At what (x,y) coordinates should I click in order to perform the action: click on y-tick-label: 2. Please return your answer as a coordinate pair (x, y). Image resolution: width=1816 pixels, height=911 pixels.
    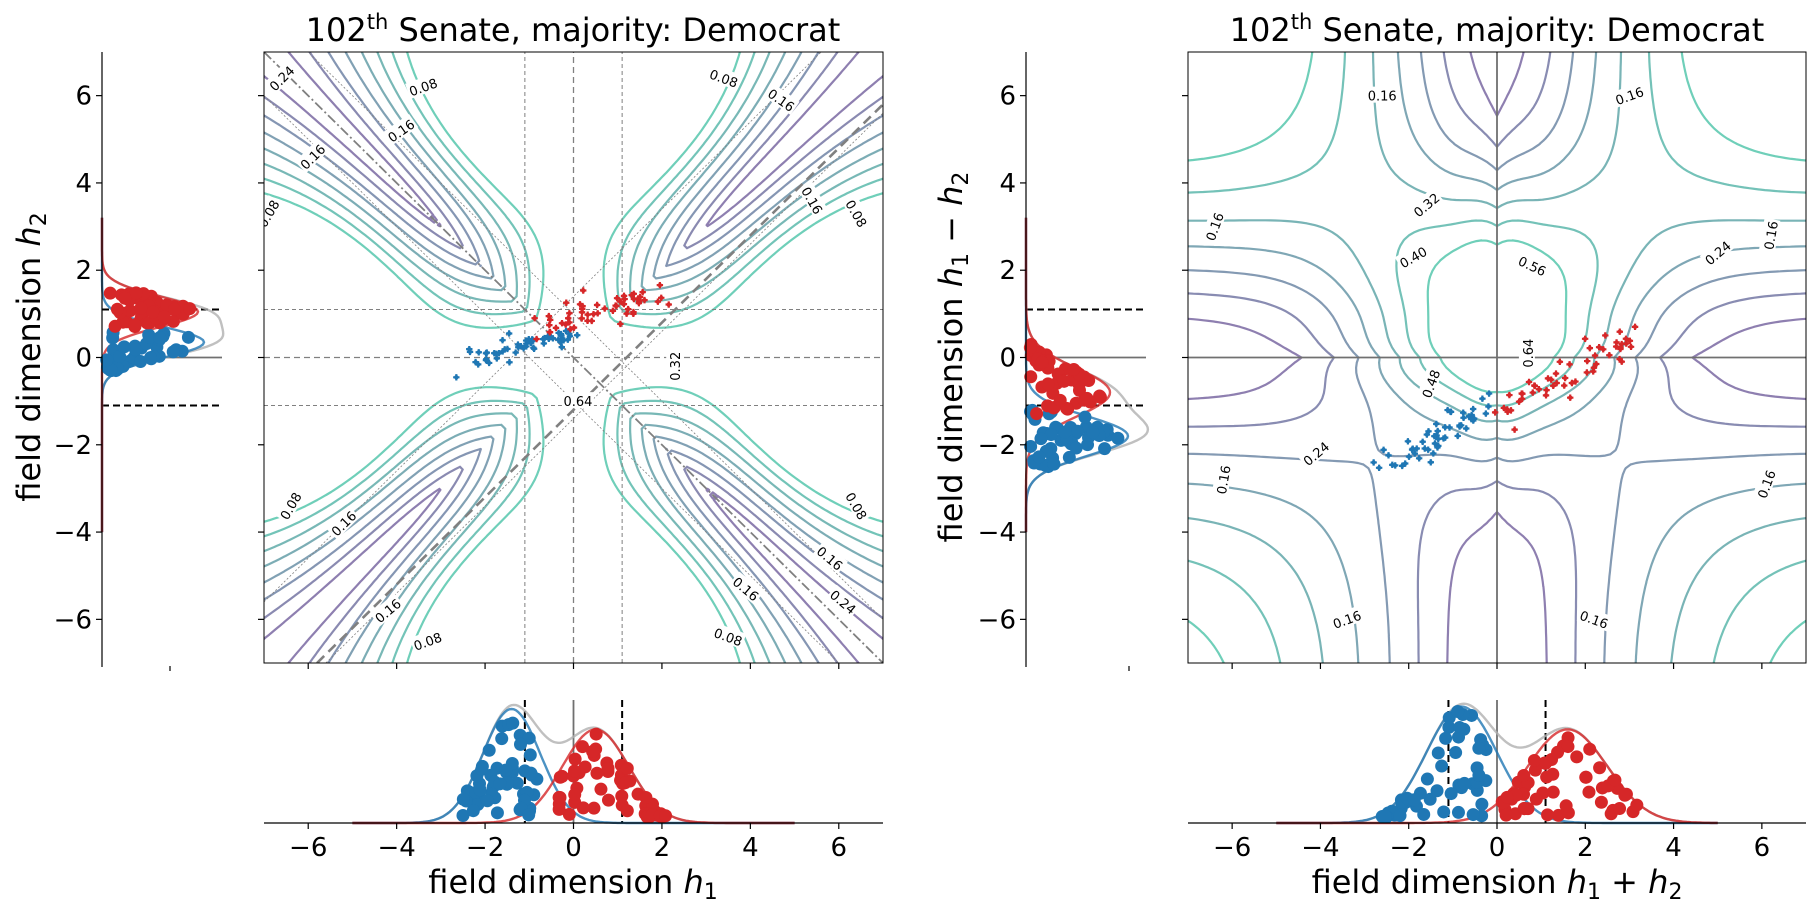
    Looking at the image, I should click on (1007, 271).